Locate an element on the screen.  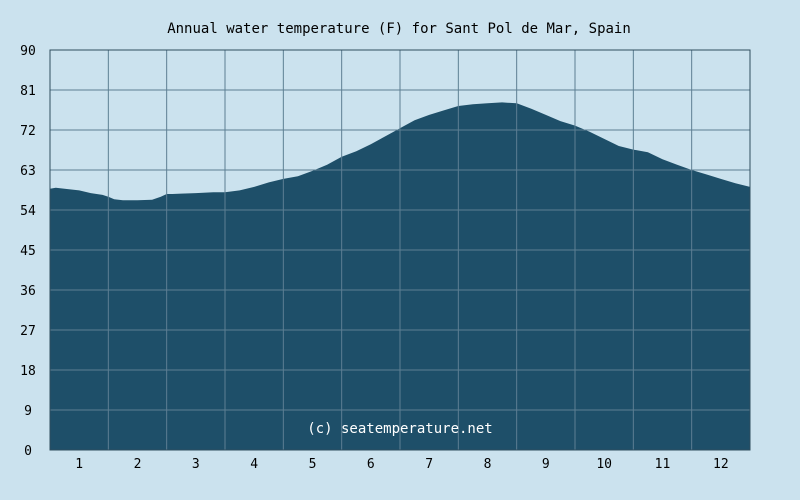
x-tick-label: 2 is located at coordinates (138, 464).